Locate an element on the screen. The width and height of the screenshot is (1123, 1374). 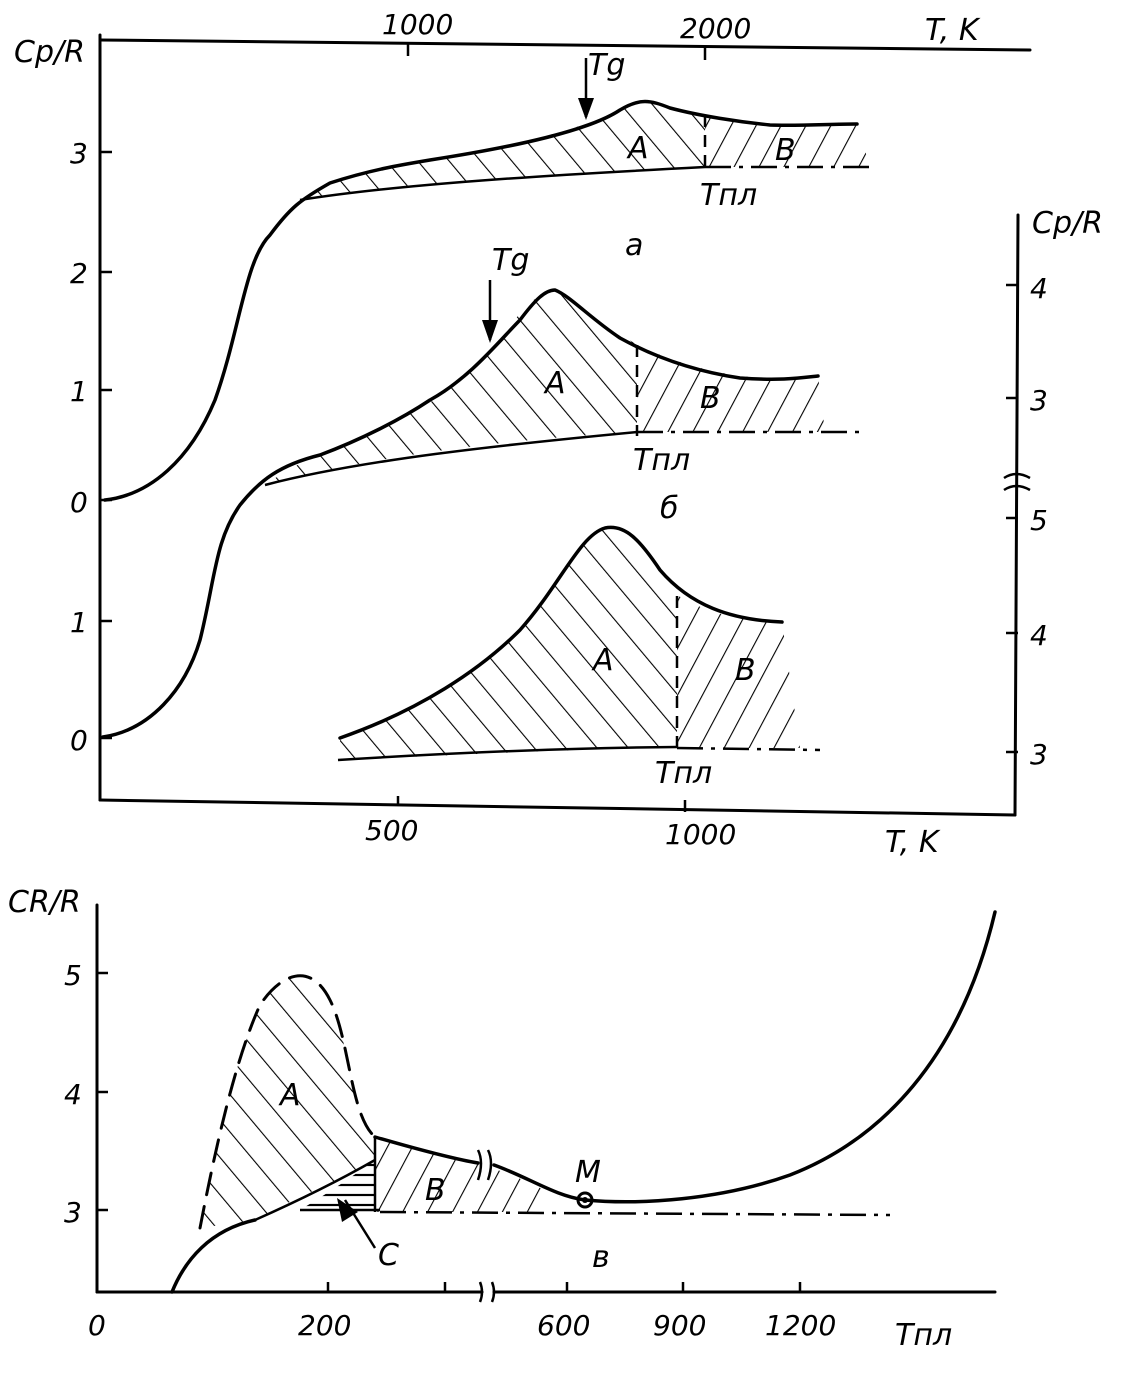
right-ytick-5: 5 is located at coordinates (1039, 520).